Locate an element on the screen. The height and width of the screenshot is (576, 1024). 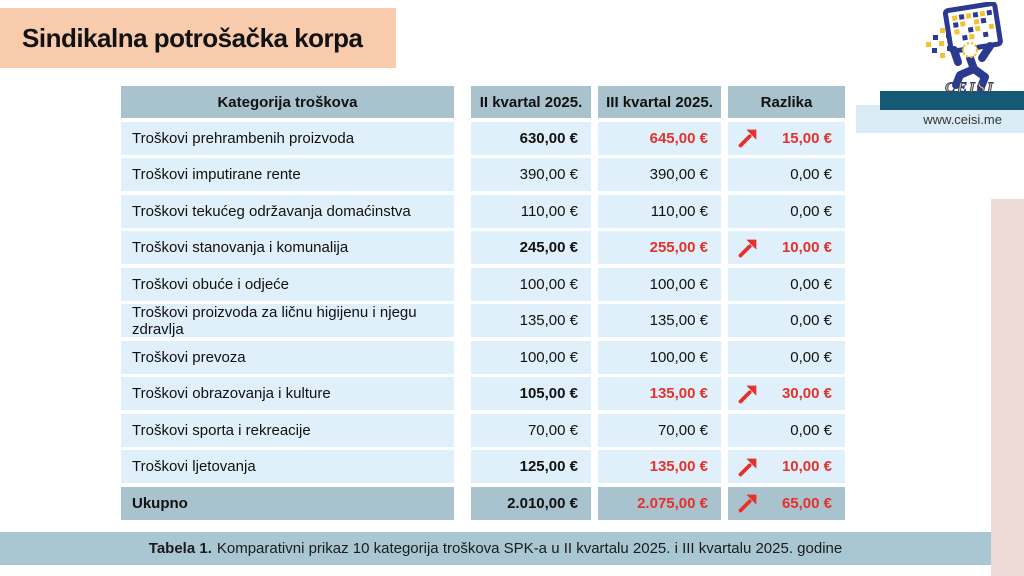
category-cell: Troškovi prehrambenih proizvoda is located at coordinates (287, 138).